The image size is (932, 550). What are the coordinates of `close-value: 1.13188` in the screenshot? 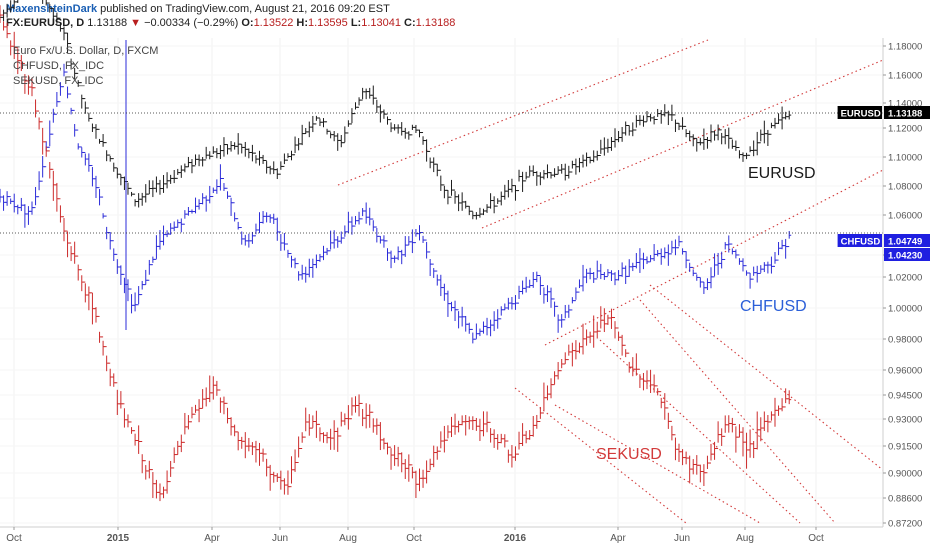 It's located at (435, 23).